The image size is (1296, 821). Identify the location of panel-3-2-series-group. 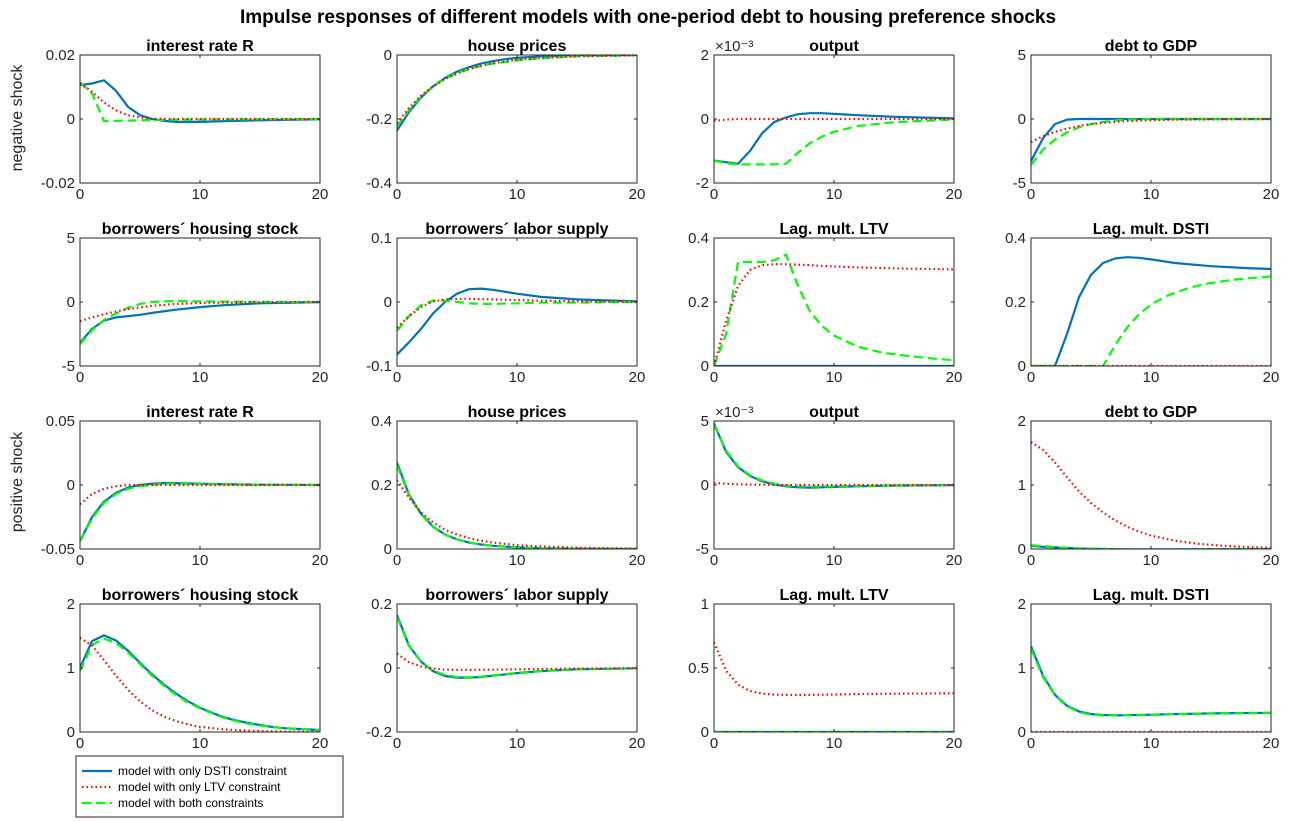
(517, 505).